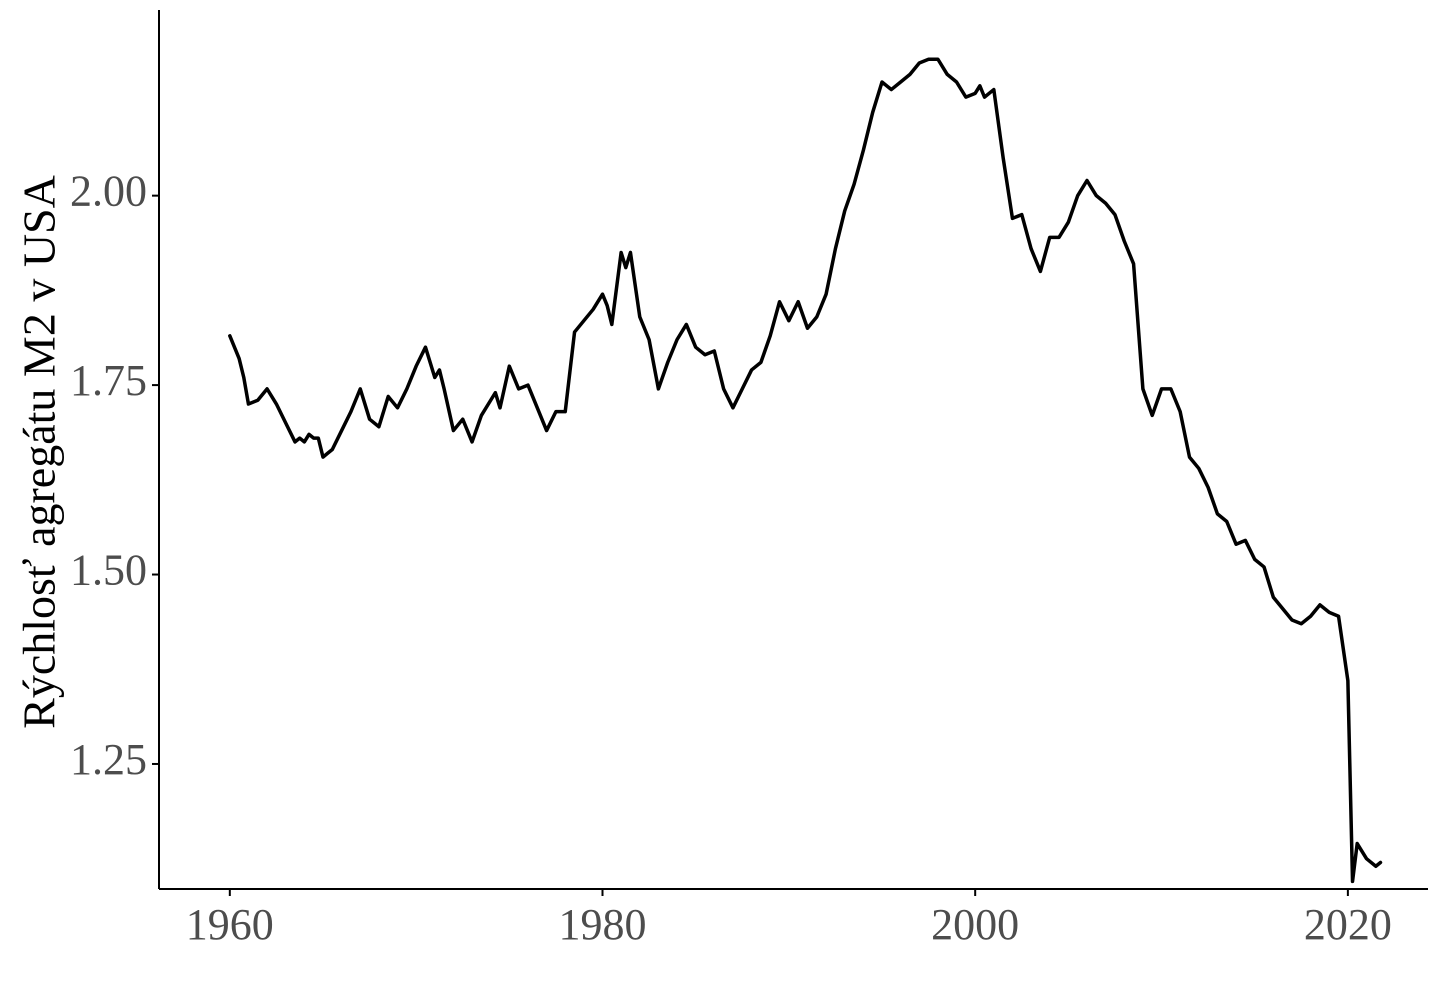  What do you see at coordinates (975, 924) in the screenshot?
I see `x-tick-label: 2000` at bounding box center [975, 924].